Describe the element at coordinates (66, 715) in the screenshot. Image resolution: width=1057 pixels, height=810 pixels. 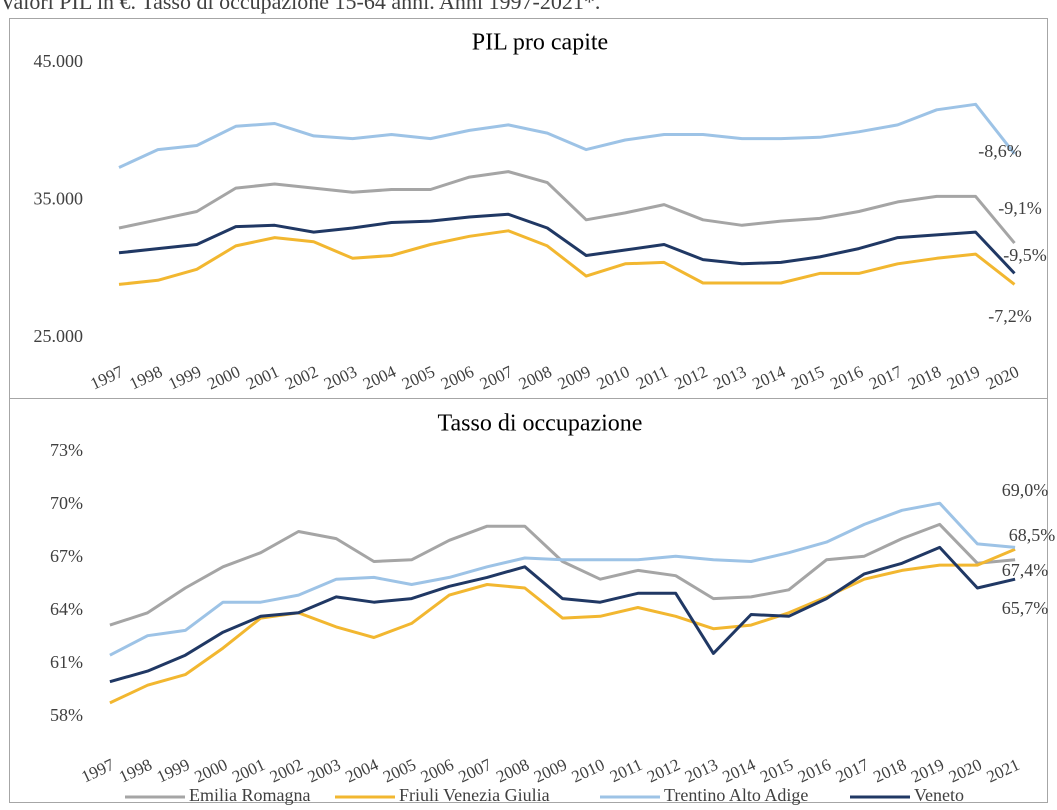
I see `y-tick-label: 58%` at that location.